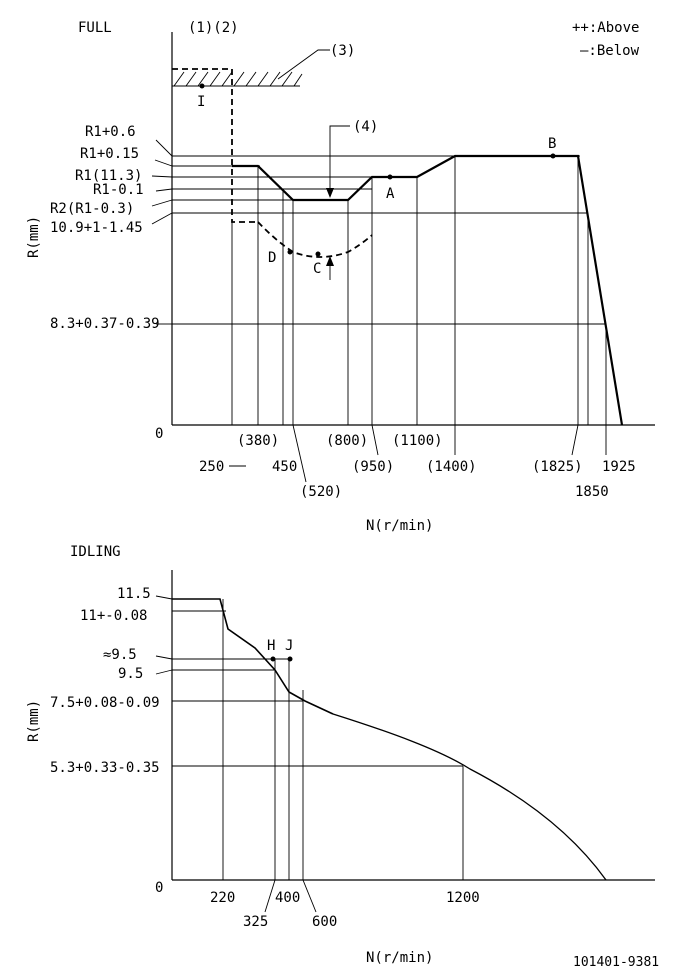  I want to click on full-y-label-4: R1-0.1, so click(118, 190).